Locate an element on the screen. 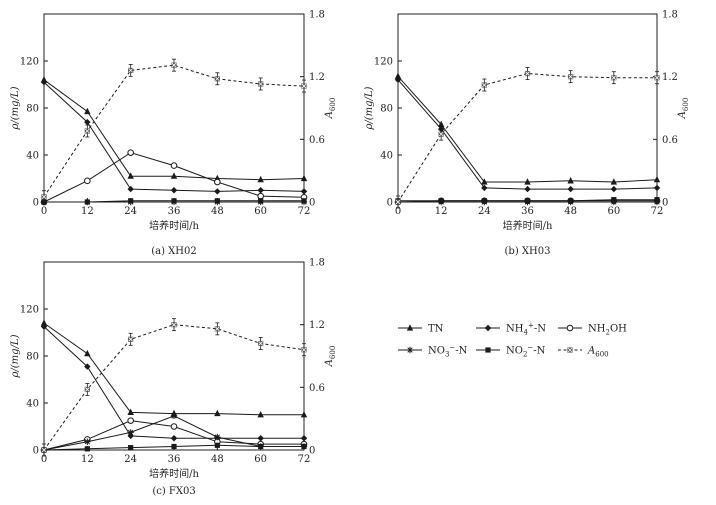 The image size is (716, 505). series-nh4-n is located at coordinates (174, 136).